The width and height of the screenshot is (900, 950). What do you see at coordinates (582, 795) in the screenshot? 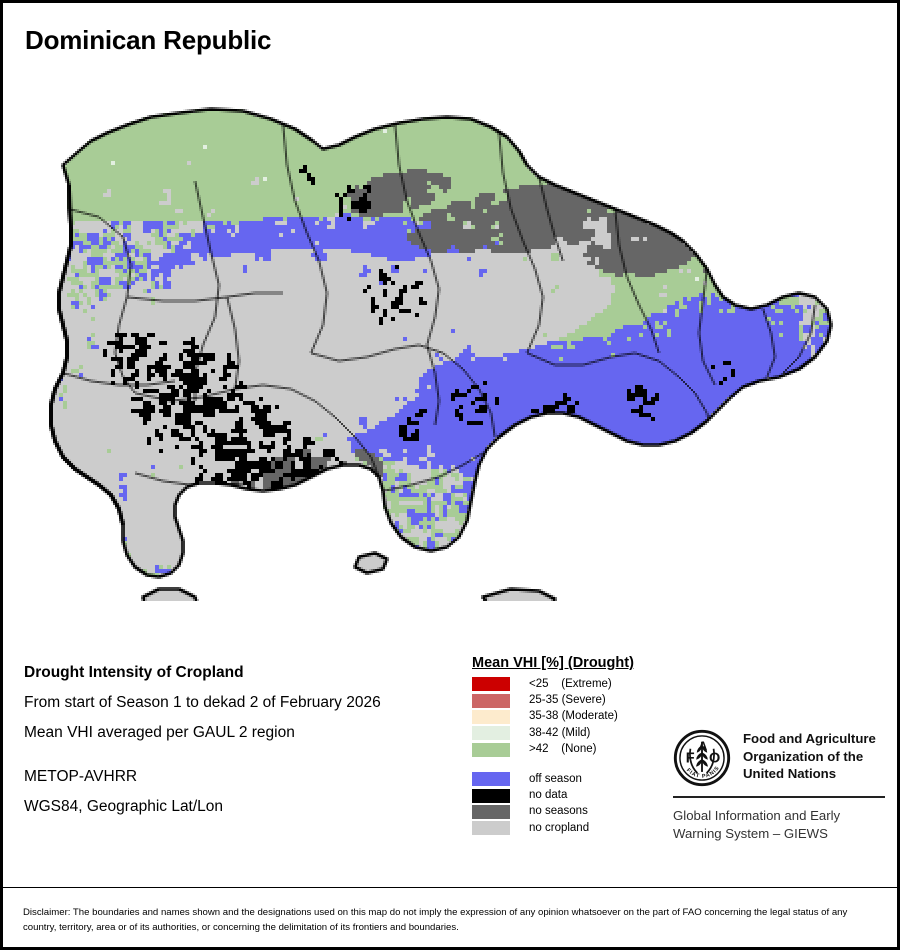
I see `legend-row-no-data: no data` at bounding box center [582, 795].